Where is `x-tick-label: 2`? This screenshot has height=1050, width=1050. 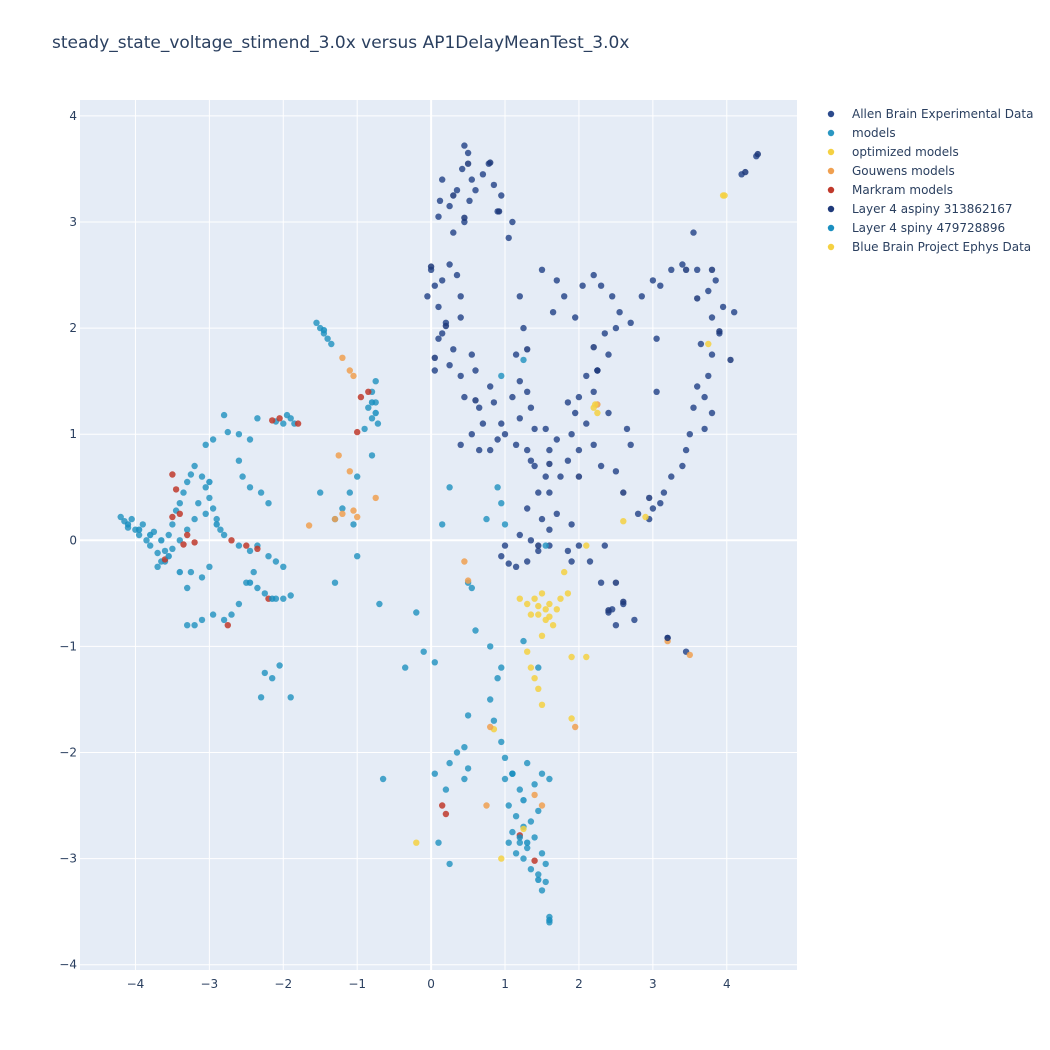 x-tick-label: 2 is located at coordinates (579, 984).